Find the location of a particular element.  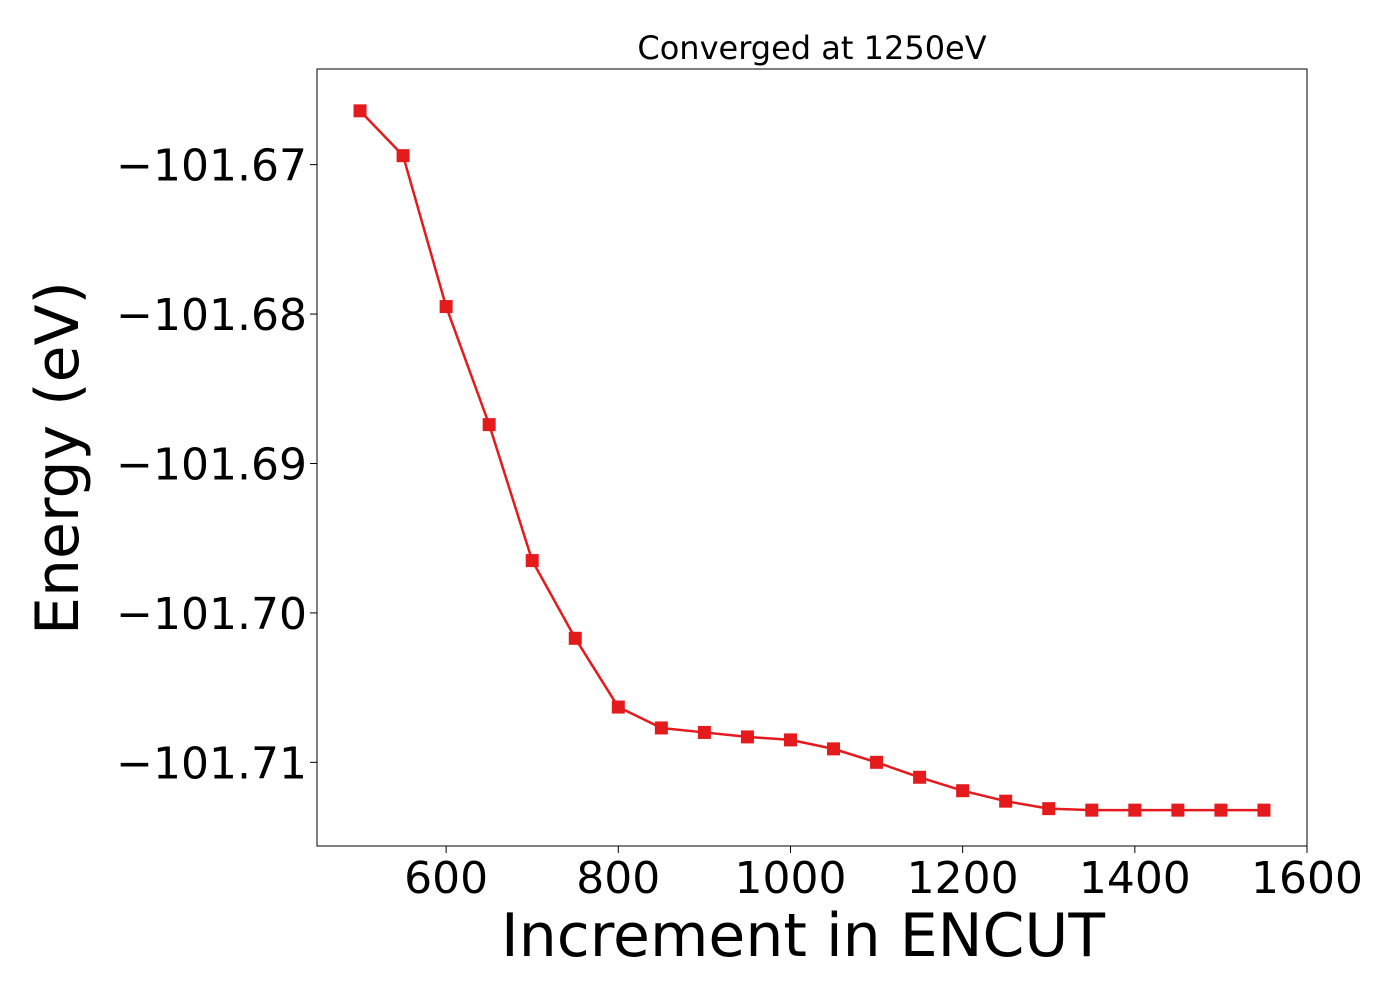

y-axis: −101.67 −101.68 −101.69 −101.70 −101.71 is located at coordinates (216, 465).